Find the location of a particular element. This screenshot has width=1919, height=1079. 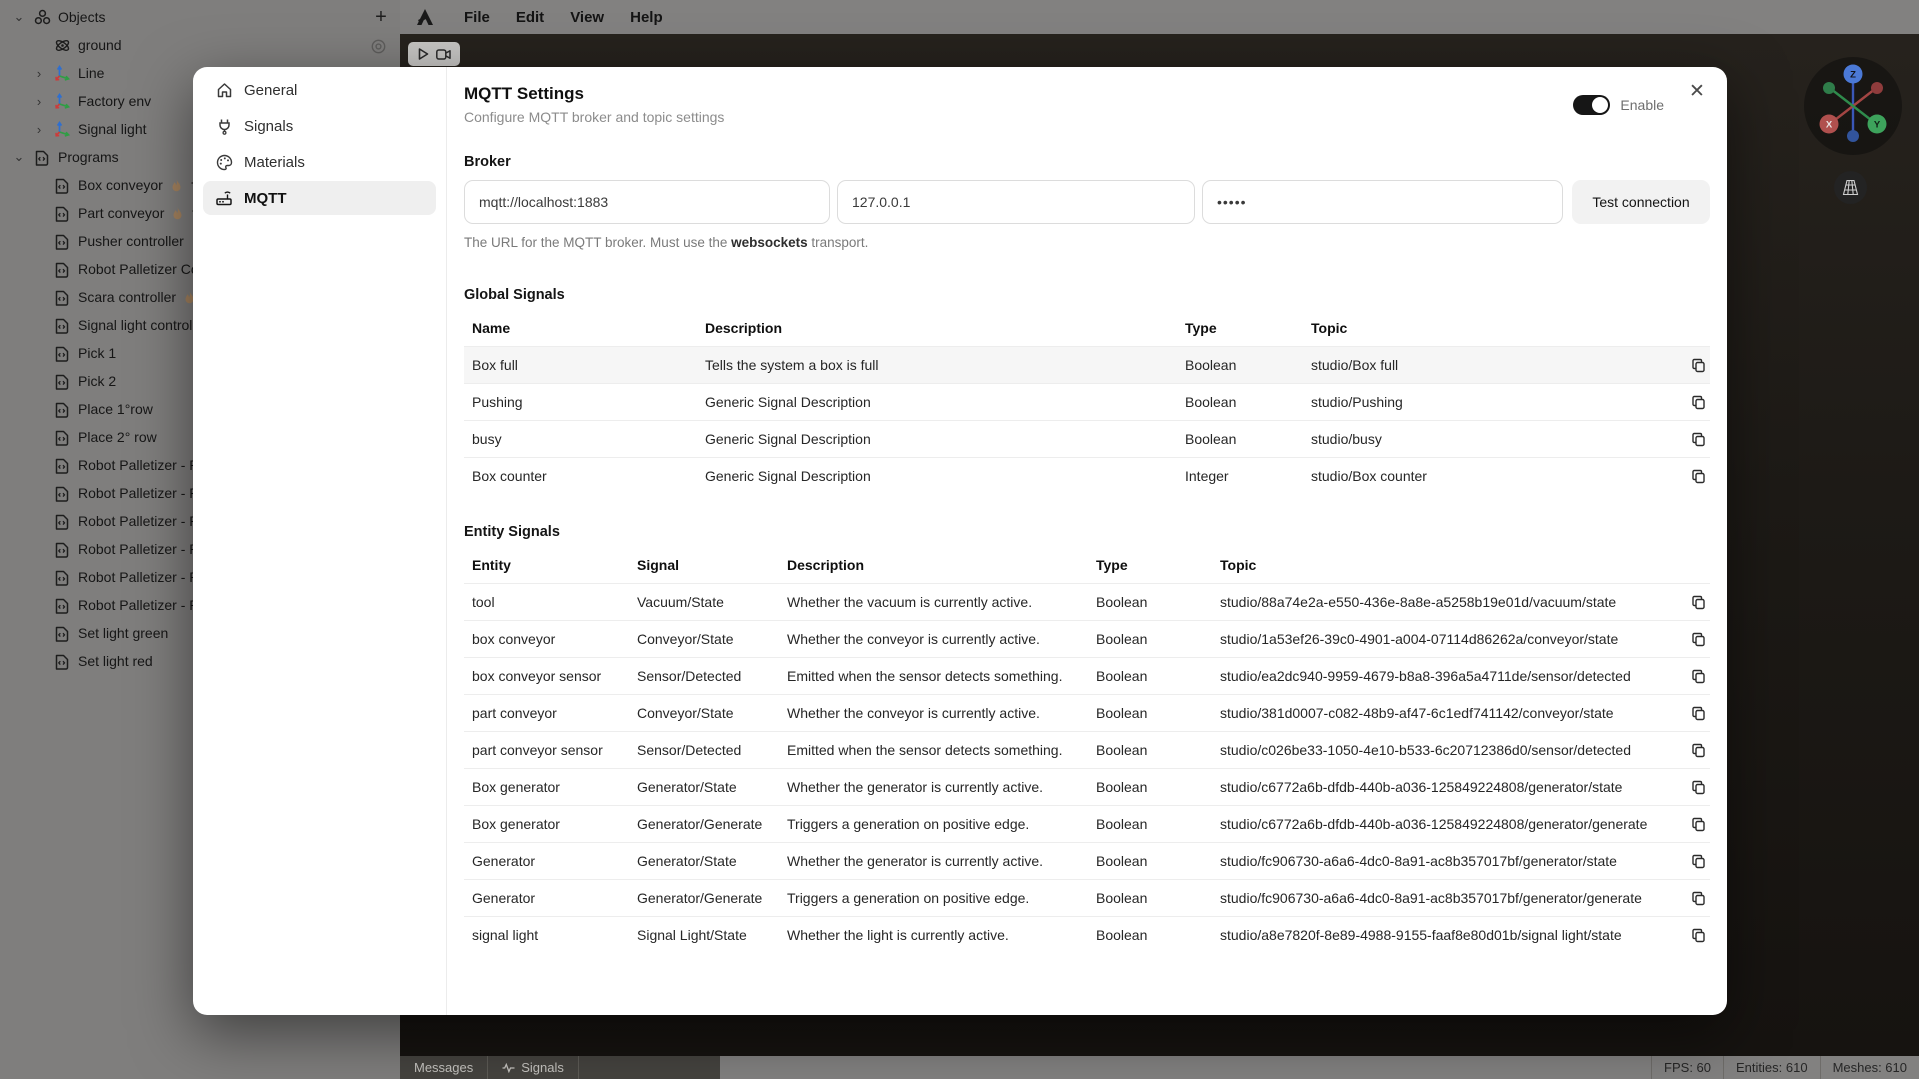

test-connection-button: Test connection is located at coordinates (1641, 202).